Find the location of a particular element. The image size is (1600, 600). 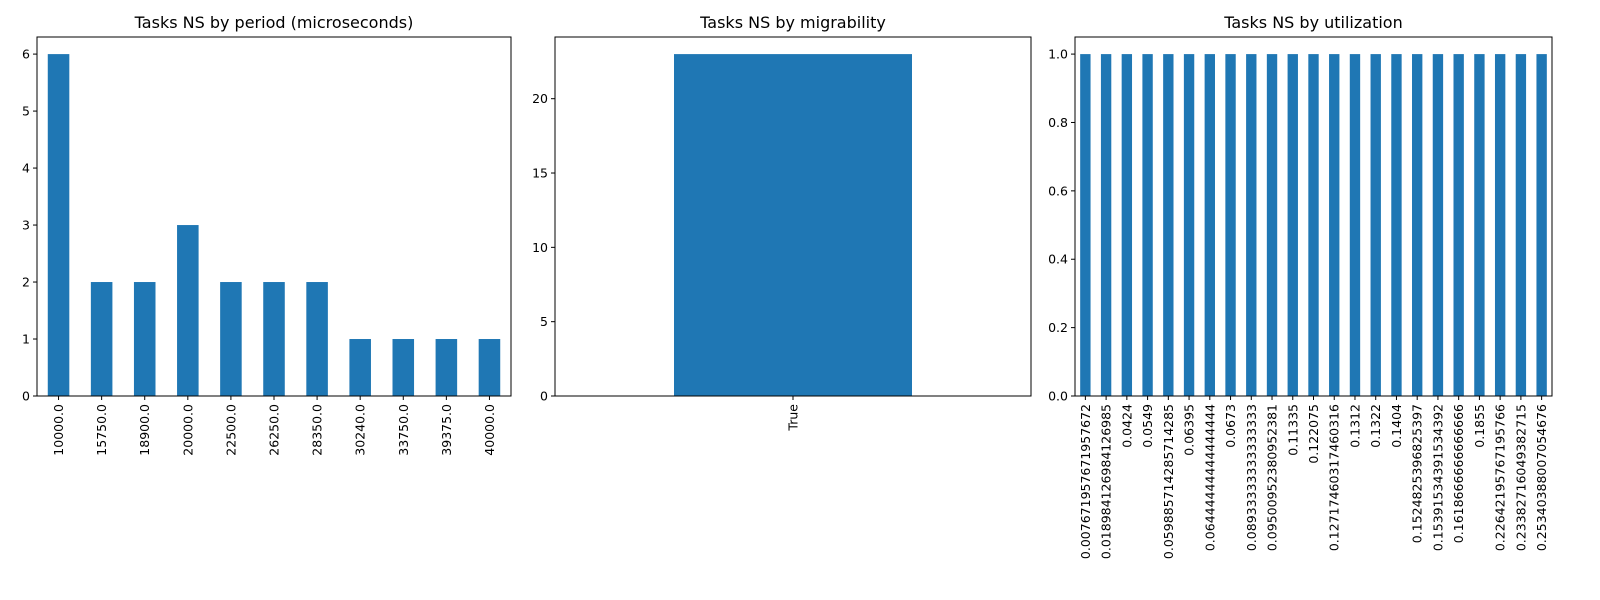

x-tick-label: 26250.0 is located at coordinates (274, 430).